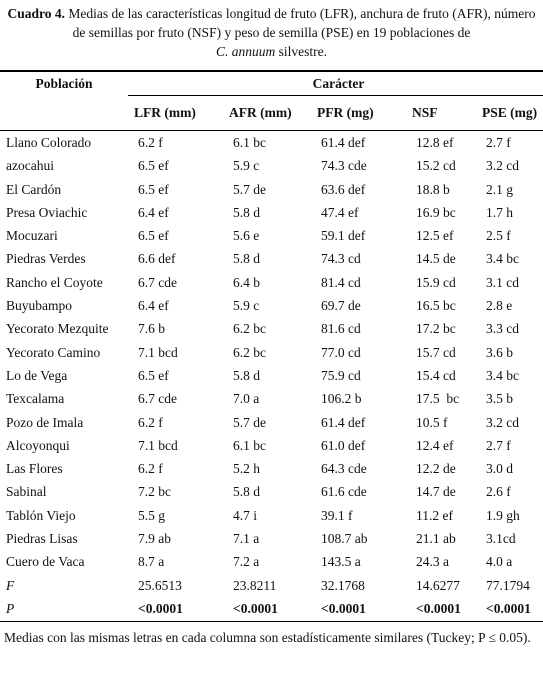 This screenshot has width=543, height=674. What do you see at coordinates (438, 399) in the screenshot?
I see `value-cell: 17.5 bc` at bounding box center [438, 399].